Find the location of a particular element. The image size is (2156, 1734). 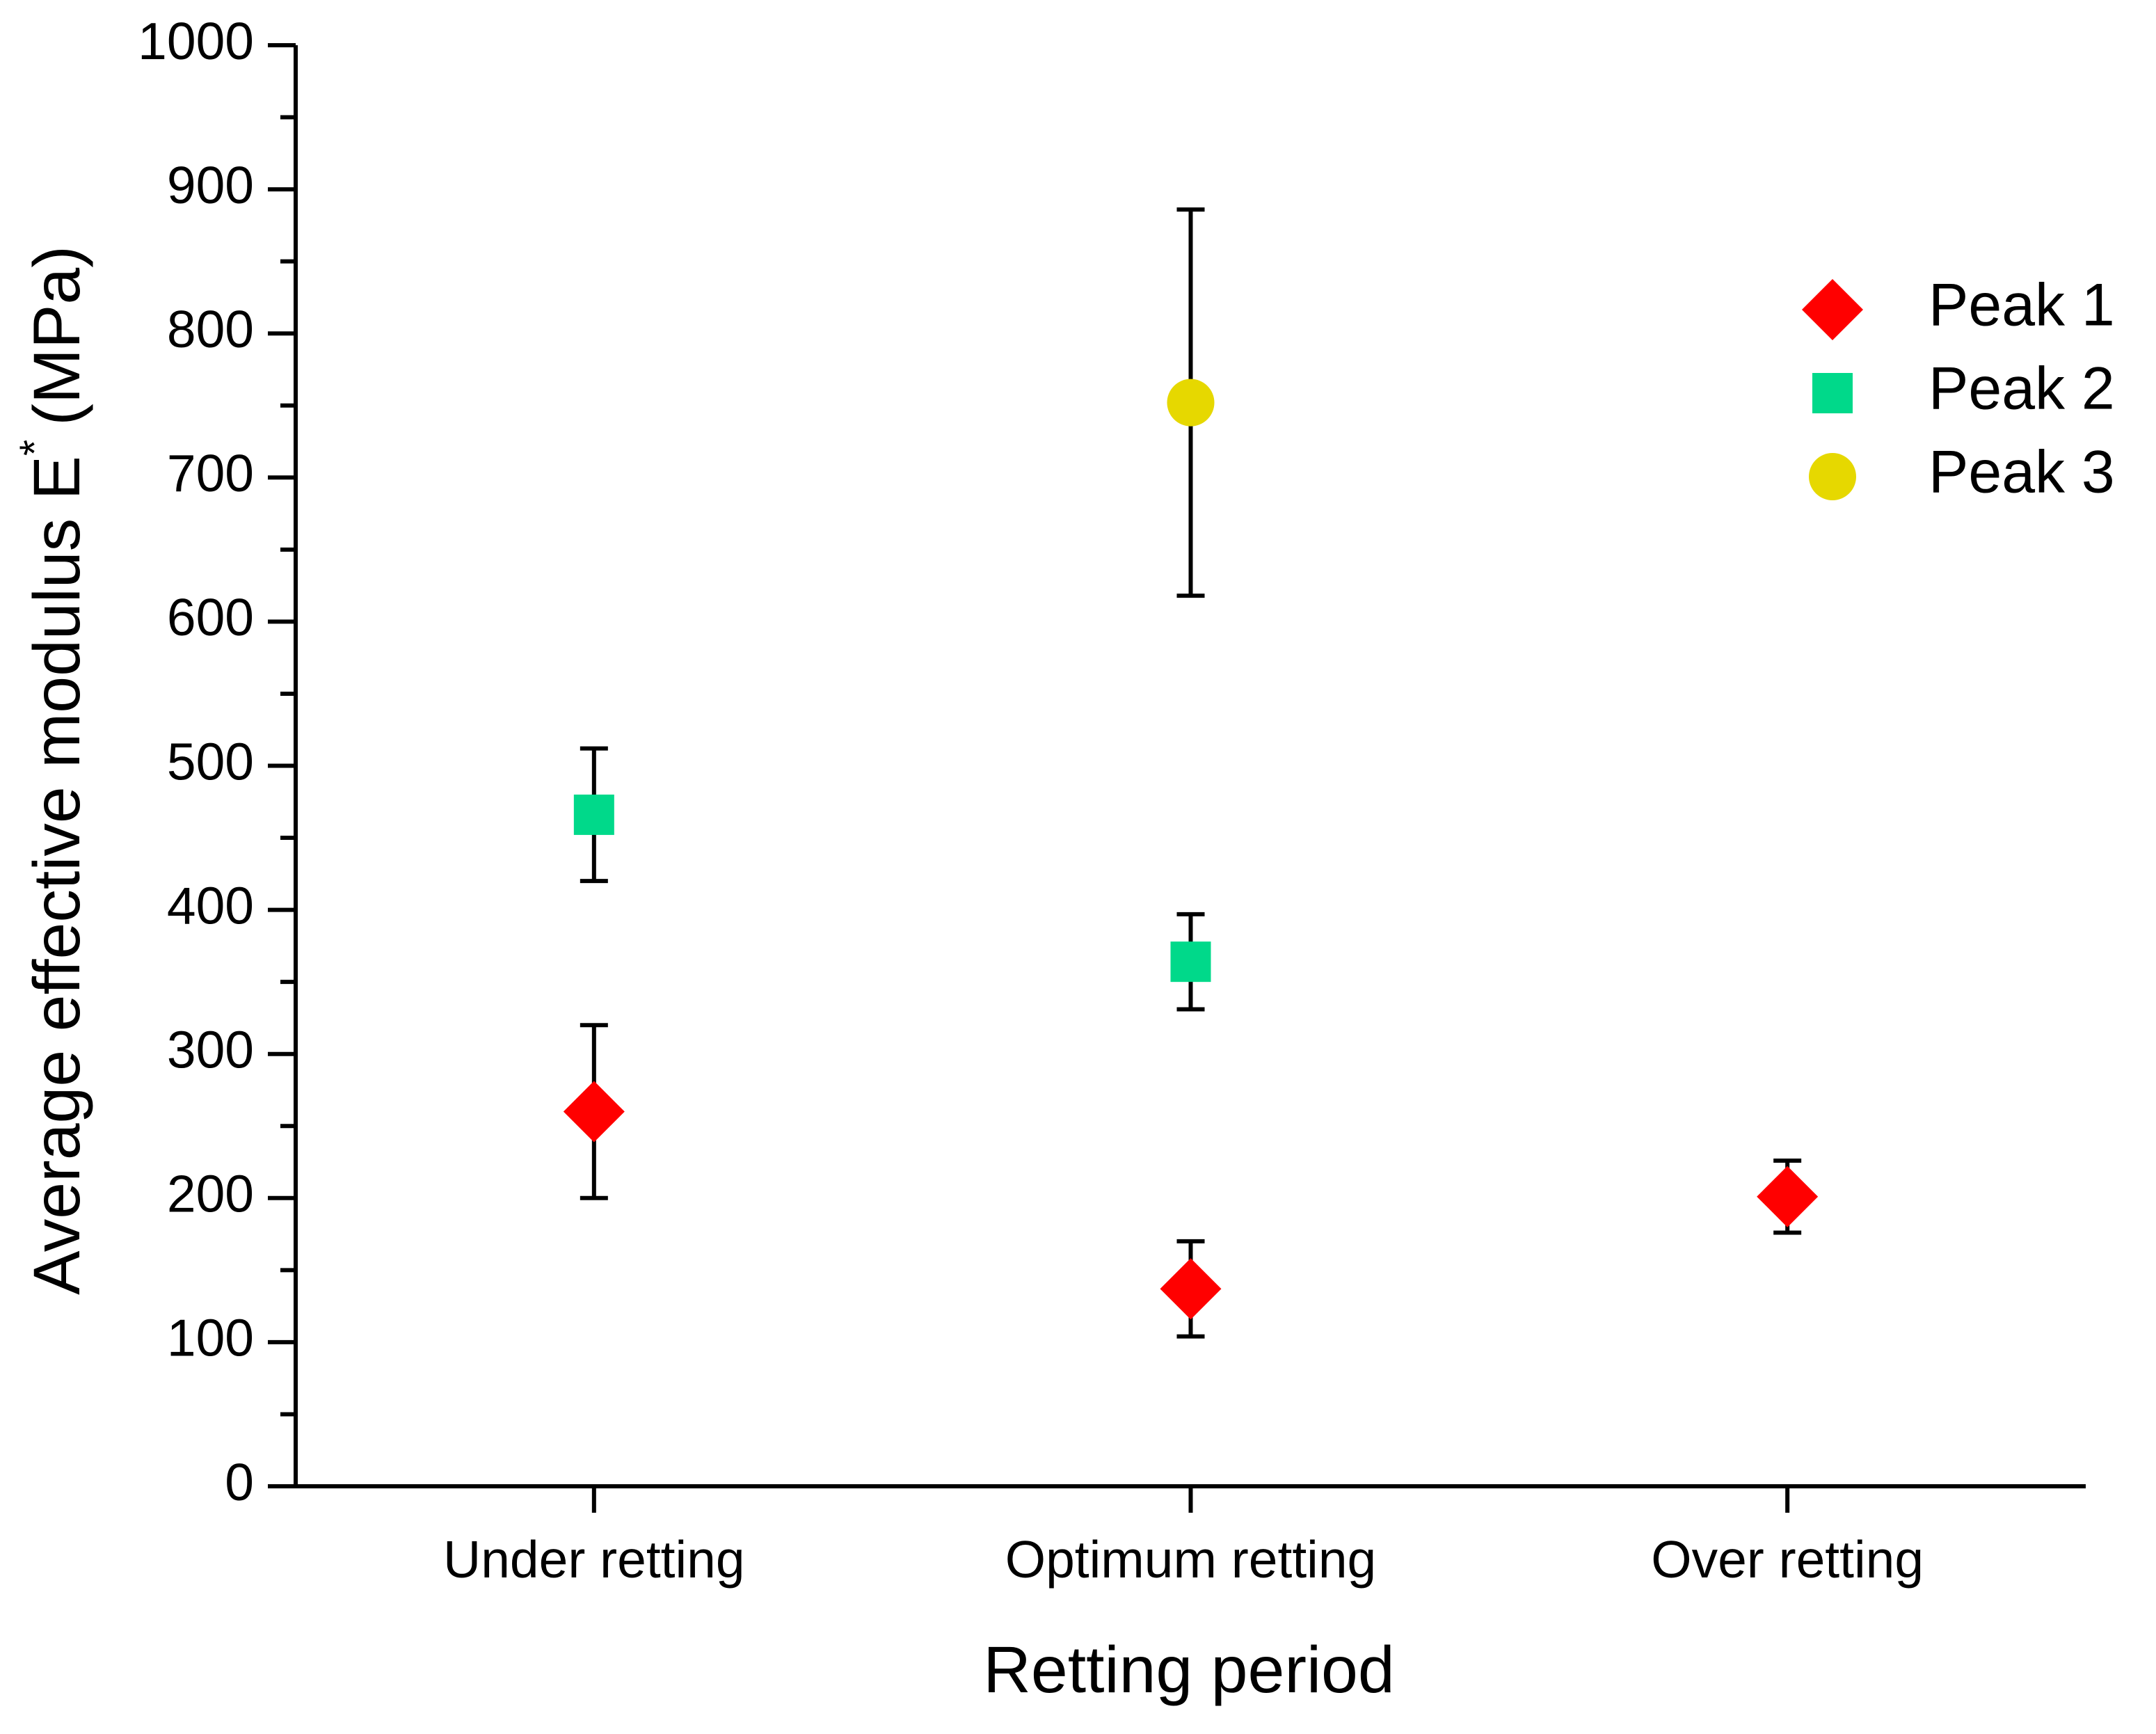

y-tick-label: 700 is located at coordinates (210, 473).